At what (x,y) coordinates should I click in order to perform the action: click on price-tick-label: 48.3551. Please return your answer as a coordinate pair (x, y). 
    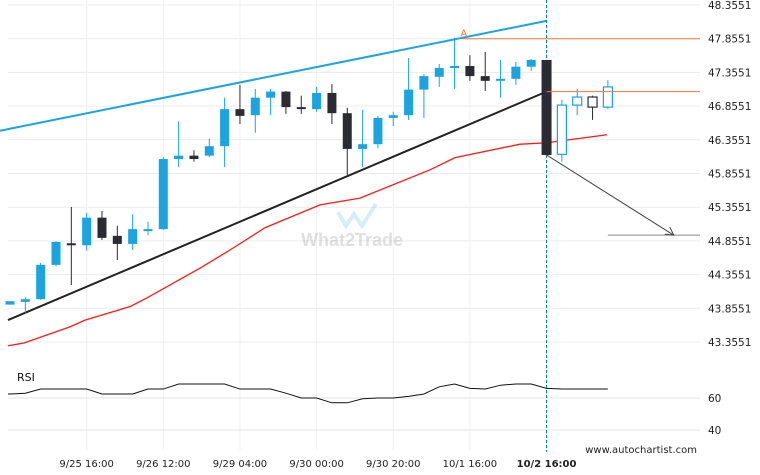
    Looking at the image, I should click on (729, 6).